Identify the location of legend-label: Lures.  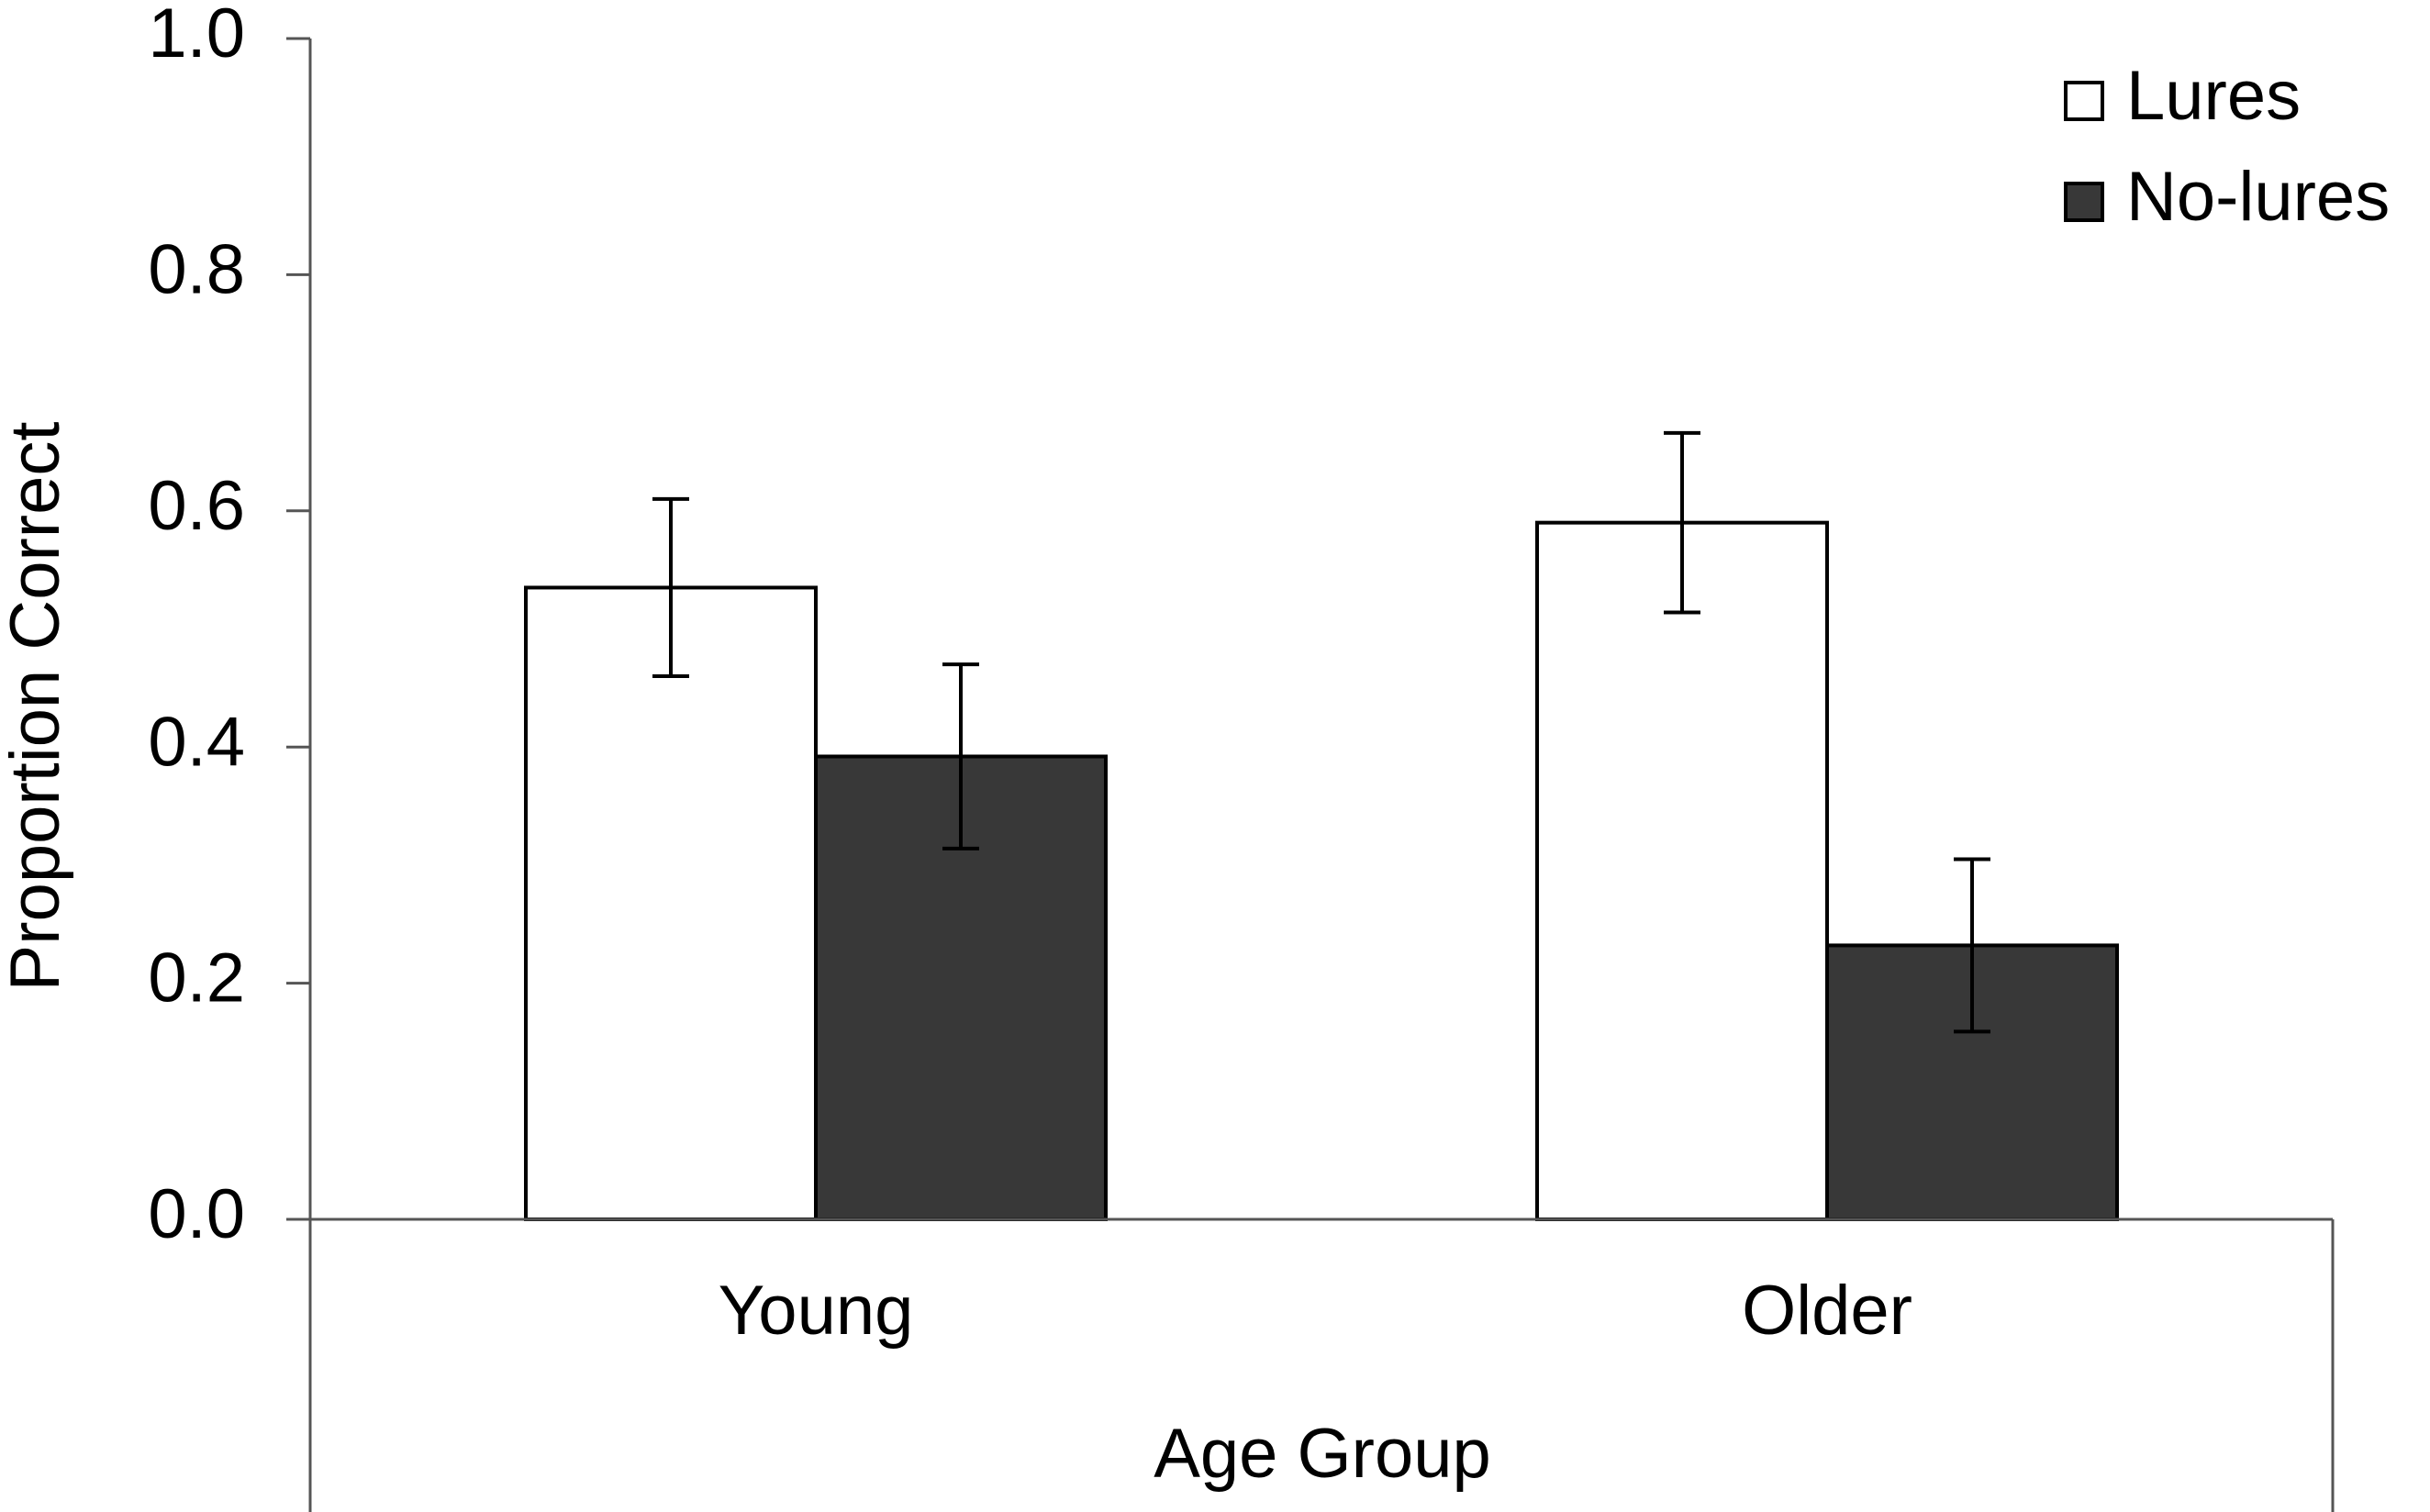
(2213, 96).